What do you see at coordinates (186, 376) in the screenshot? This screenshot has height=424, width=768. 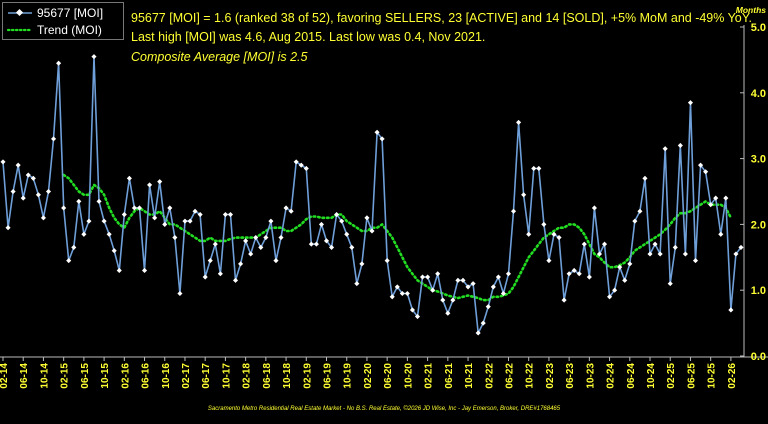 I see `x-tick-label: 02-17` at bounding box center [186, 376].